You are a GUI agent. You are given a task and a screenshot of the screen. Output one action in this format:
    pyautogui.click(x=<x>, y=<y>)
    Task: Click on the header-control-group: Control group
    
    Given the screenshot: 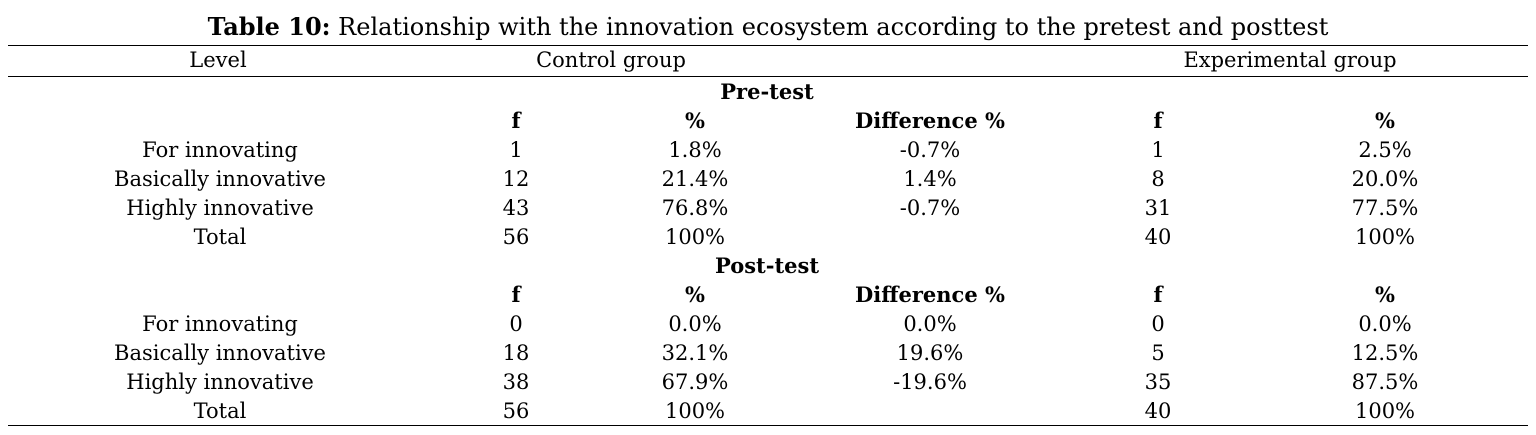 What is the action you would take?
    pyautogui.click(x=611, y=60)
    